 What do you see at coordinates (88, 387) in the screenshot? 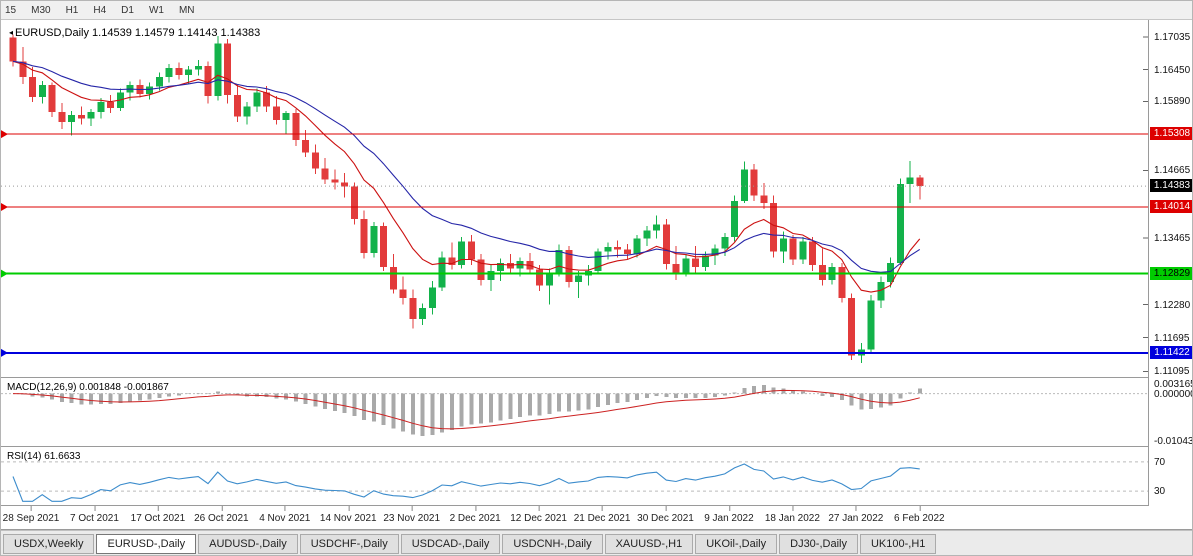
I see `macd-label: MACD(12,26,9) 0.001848 -0.001867` at bounding box center [88, 387].